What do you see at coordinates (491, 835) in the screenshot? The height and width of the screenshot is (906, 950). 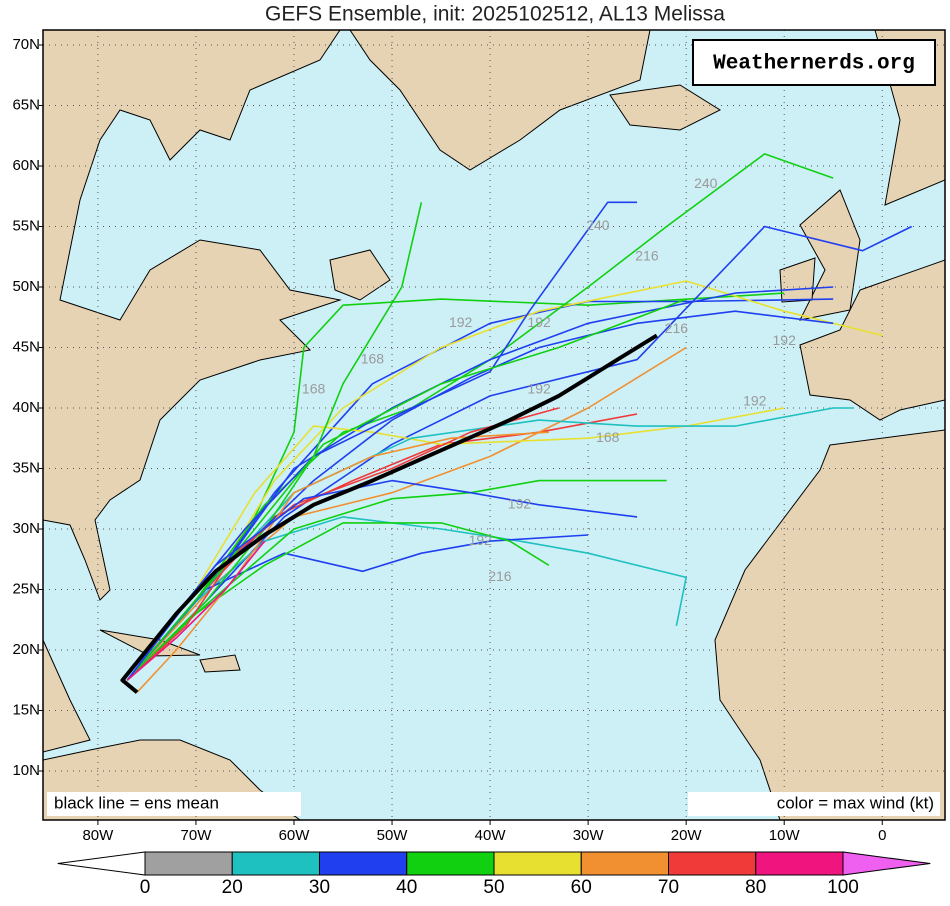 I see `x-tick-label: 40W` at bounding box center [491, 835].